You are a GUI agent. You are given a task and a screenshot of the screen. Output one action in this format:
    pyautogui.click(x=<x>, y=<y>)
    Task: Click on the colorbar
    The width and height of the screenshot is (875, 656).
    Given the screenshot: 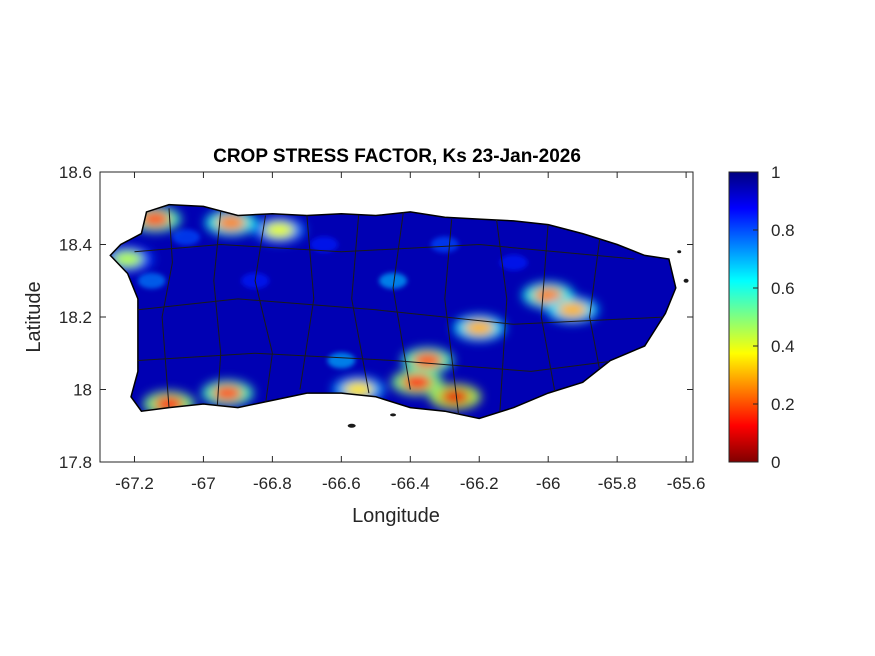 What is the action you would take?
    pyautogui.click(x=743, y=317)
    